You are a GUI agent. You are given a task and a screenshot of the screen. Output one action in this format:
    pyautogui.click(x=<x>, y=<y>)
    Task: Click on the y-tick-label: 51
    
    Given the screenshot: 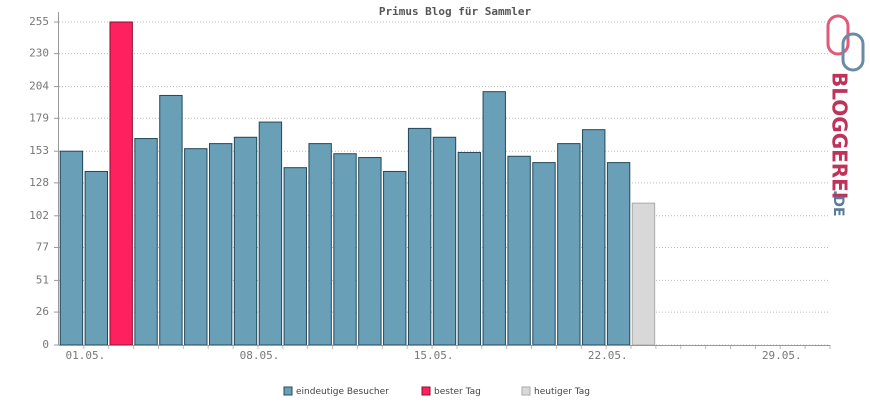 What is the action you would take?
    pyautogui.click(x=42, y=279)
    